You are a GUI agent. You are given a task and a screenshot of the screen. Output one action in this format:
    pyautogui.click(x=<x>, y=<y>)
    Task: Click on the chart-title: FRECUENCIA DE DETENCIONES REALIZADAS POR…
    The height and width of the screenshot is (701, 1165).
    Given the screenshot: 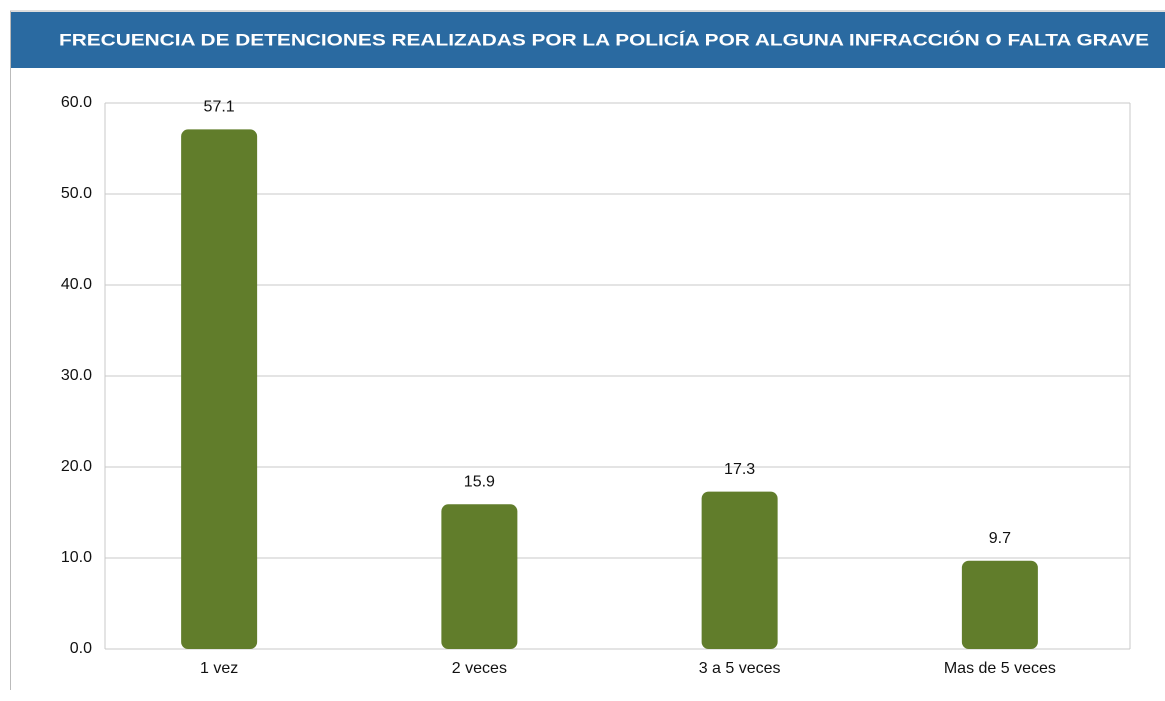 What is the action you would take?
    pyautogui.click(x=604, y=39)
    